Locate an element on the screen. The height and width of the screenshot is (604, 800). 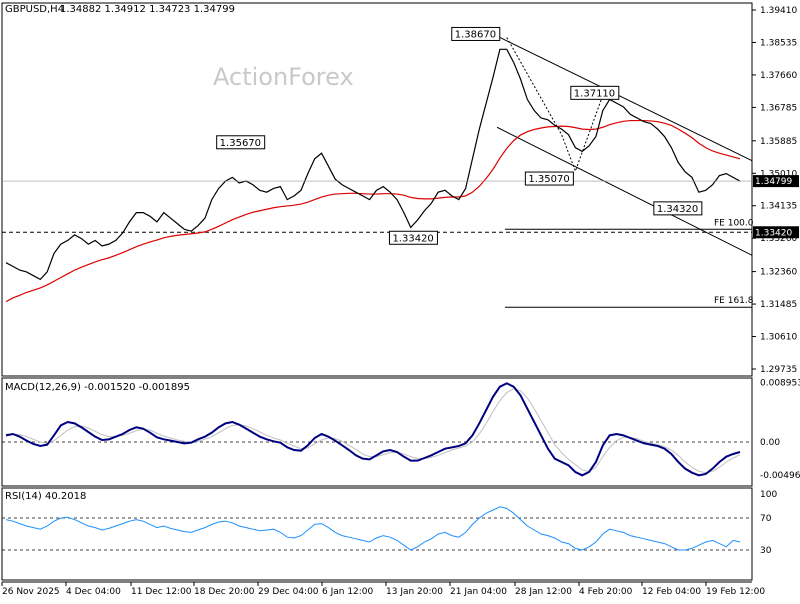
swing-zigzag-line is located at coordinates (555, 105).